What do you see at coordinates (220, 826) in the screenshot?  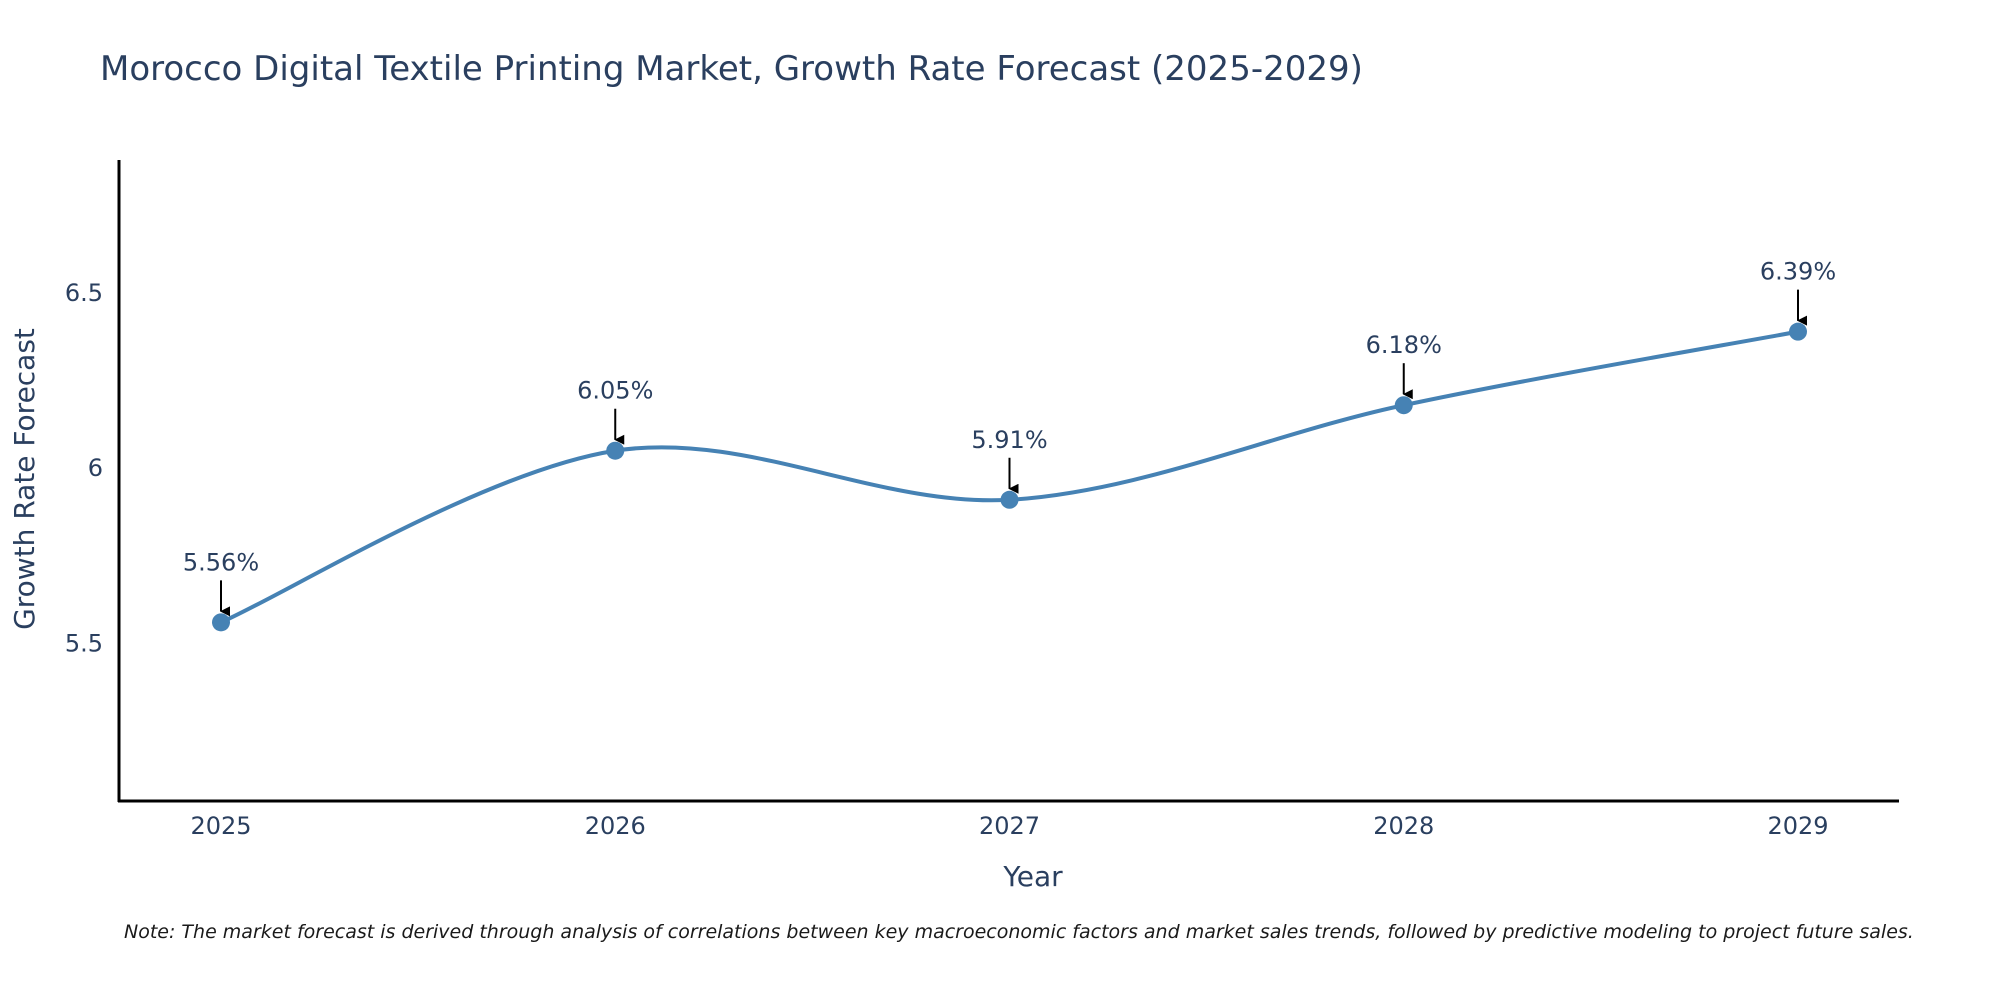 I see `x-tick-label: 2025` at bounding box center [220, 826].